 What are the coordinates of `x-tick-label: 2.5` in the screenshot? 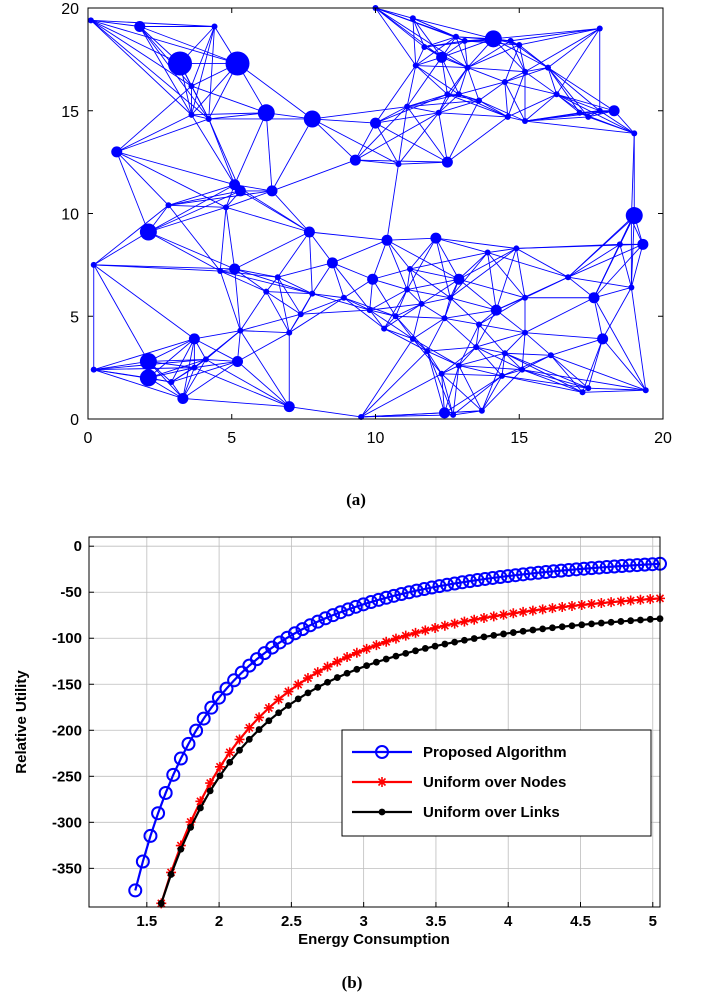 It's located at (291, 921).